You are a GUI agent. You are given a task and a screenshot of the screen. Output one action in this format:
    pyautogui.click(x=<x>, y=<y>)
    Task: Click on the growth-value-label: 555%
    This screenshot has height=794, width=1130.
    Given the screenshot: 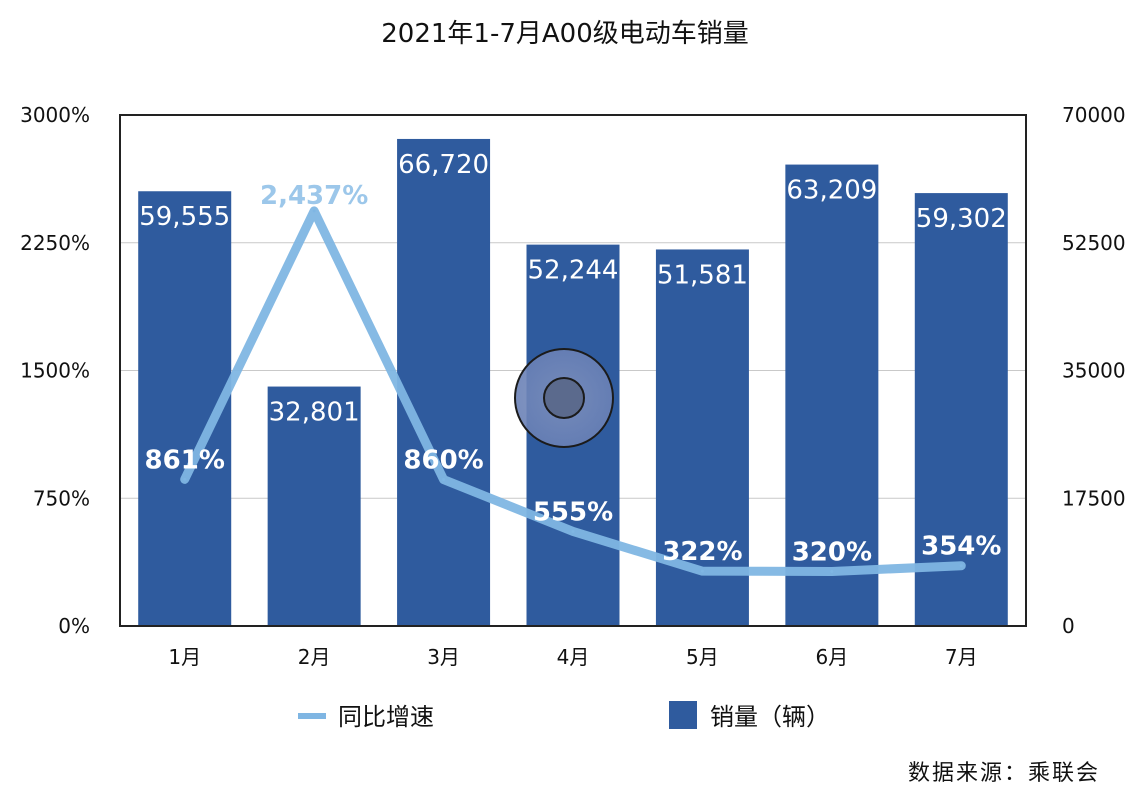 What is the action you would take?
    pyautogui.click(x=573, y=512)
    